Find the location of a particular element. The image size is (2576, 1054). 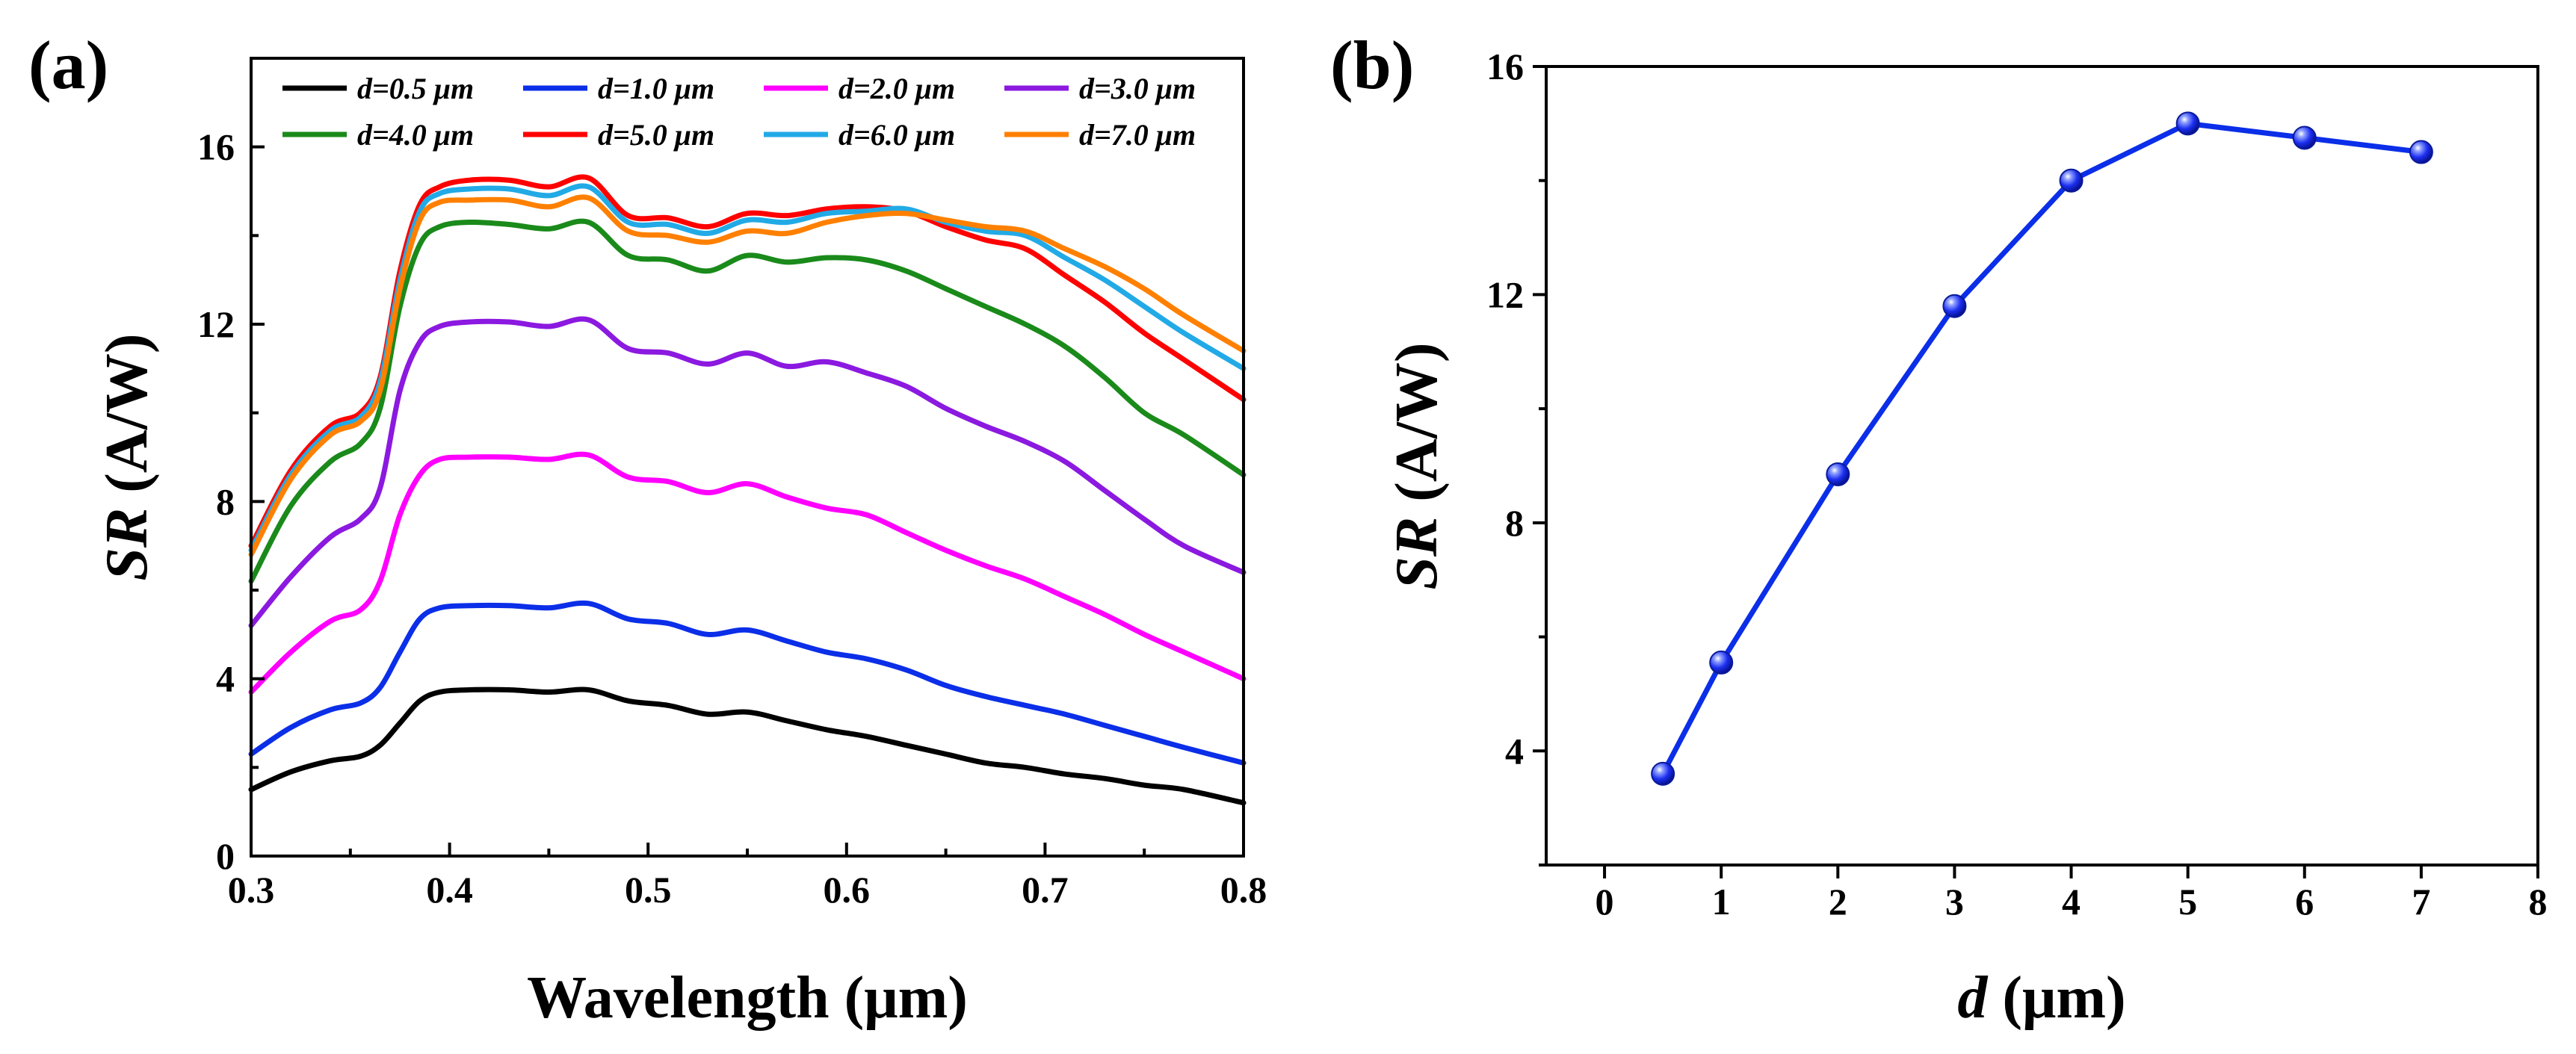

panel-b-y-tick-label: 4 is located at coordinates (1514, 751).